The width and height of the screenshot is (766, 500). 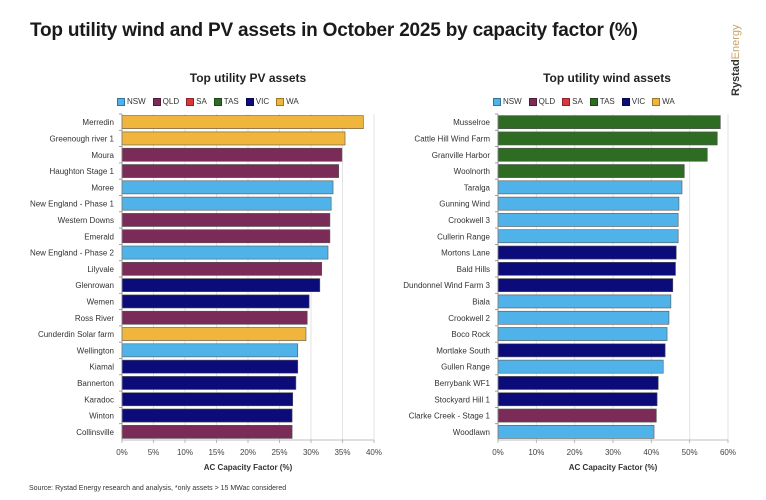 What do you see at coordinates (99, 399) in the screenshot?
I see `pv-category-label: Karadoc` at bounding box center [99, 399].